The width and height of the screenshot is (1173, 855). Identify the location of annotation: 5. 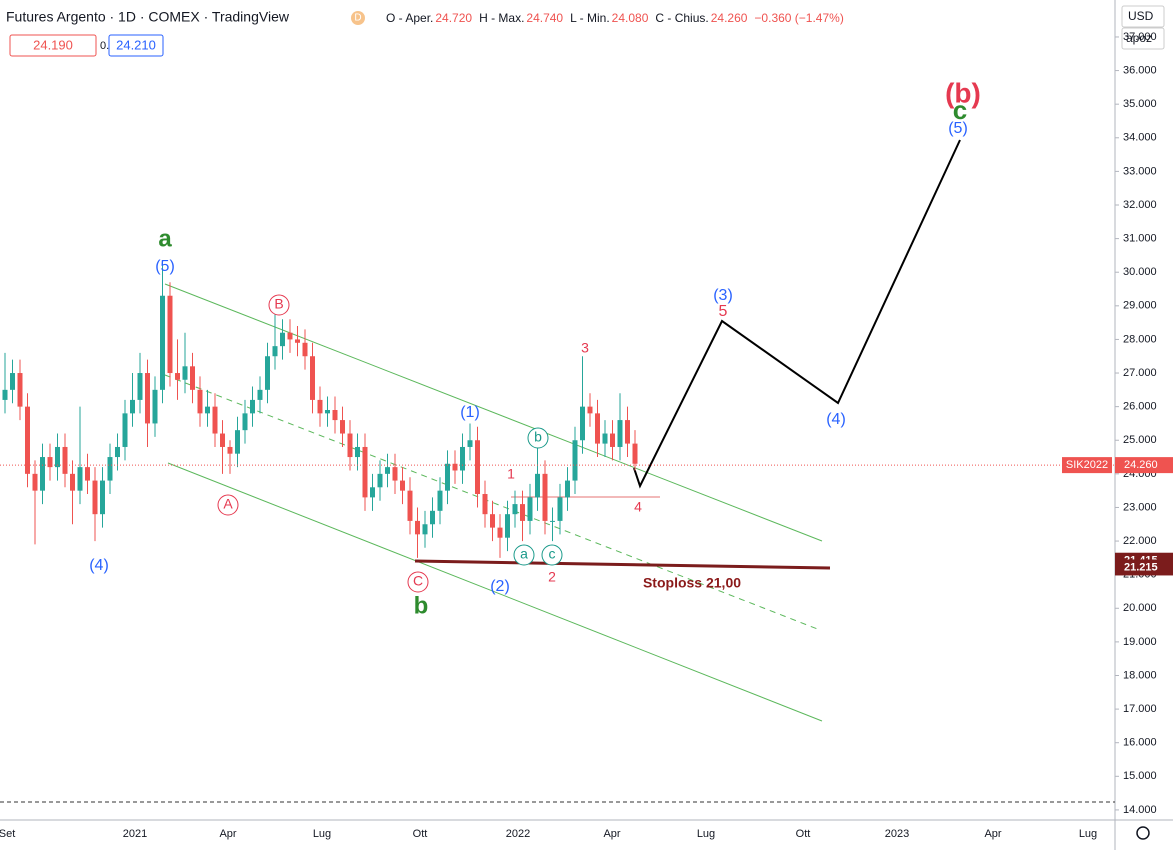
(723, 311).